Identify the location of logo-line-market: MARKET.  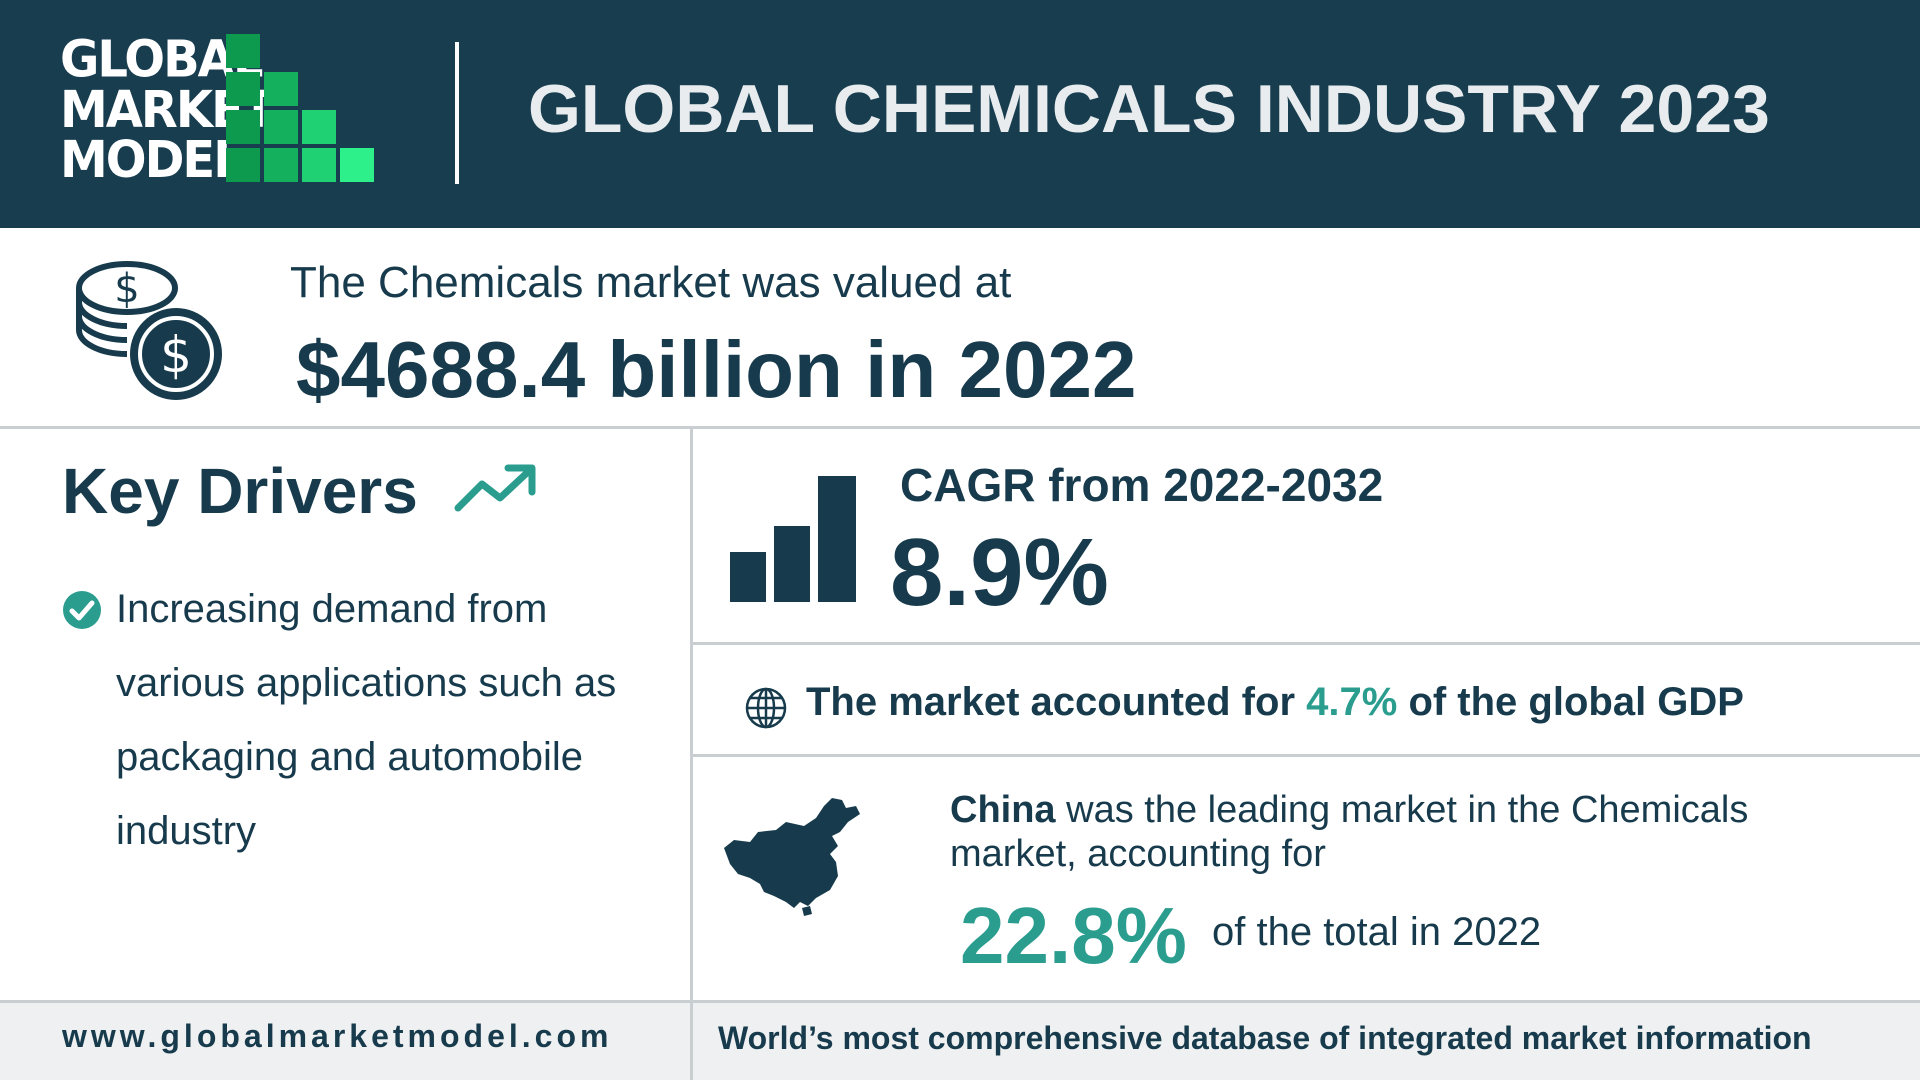
(167, 110).